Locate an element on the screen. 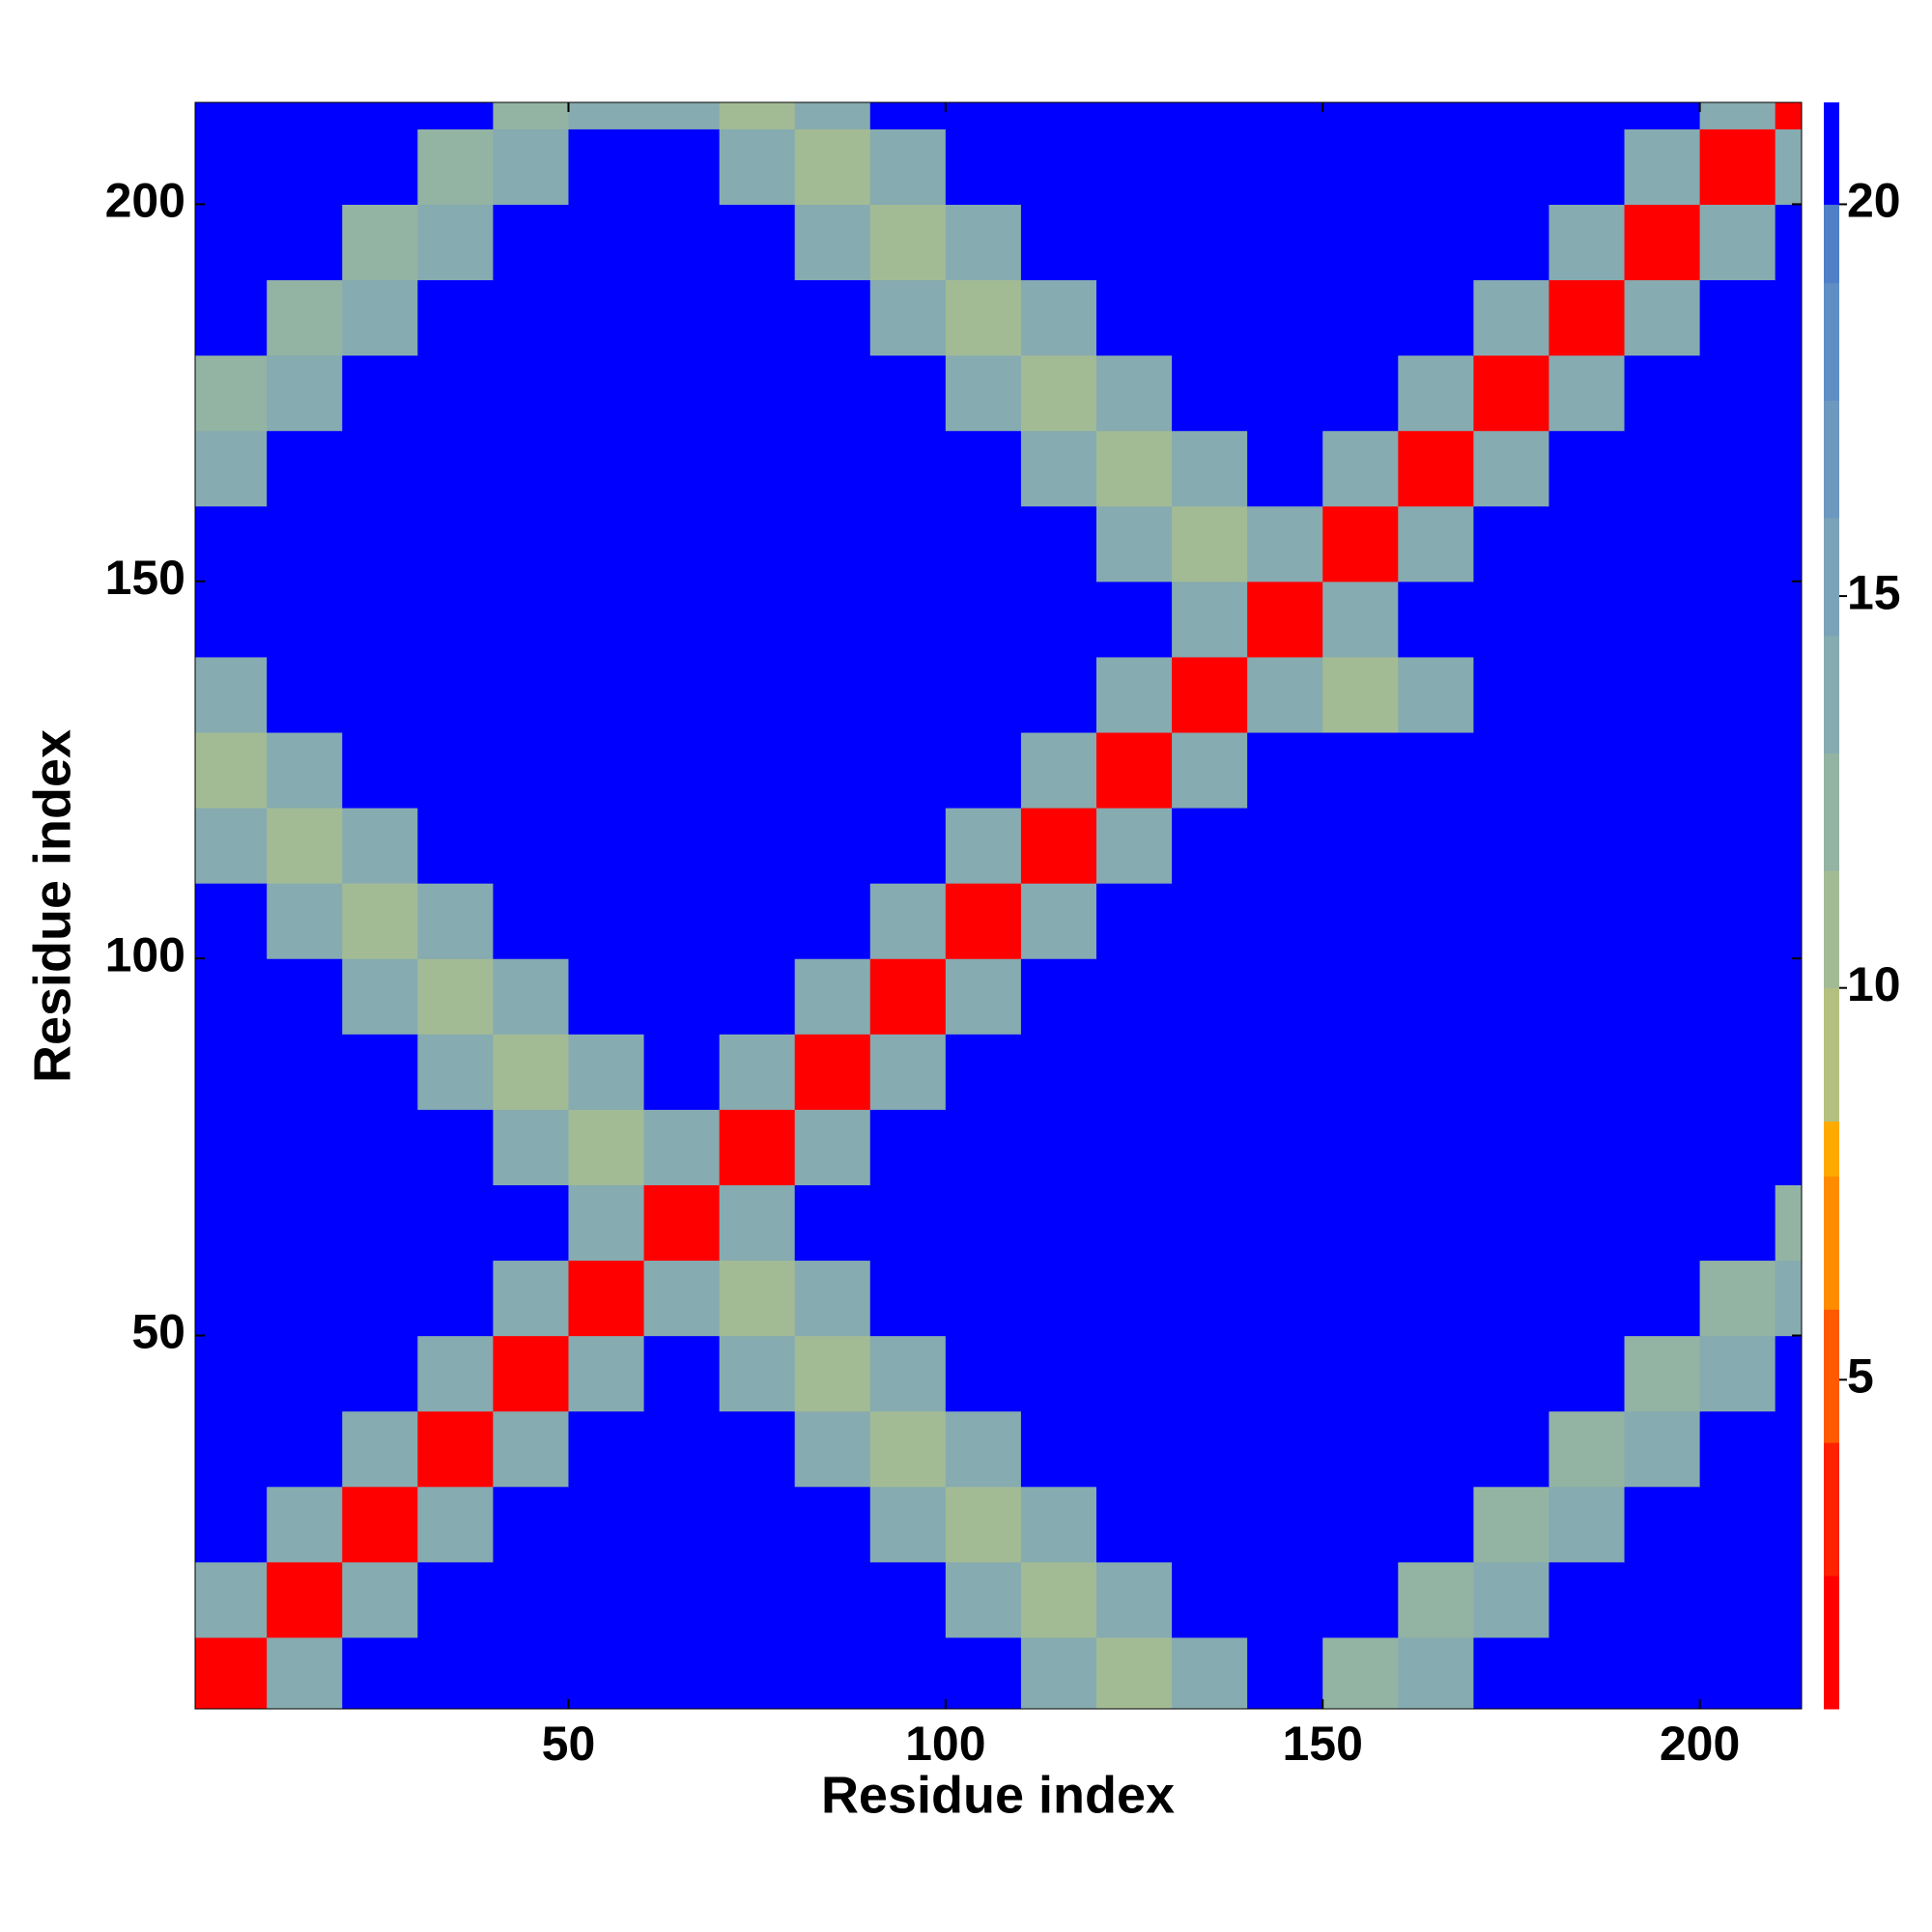 The height and width of the screenshot is (1932, 1932). y-tick-label: 150 is located at coordinates (145, 578).